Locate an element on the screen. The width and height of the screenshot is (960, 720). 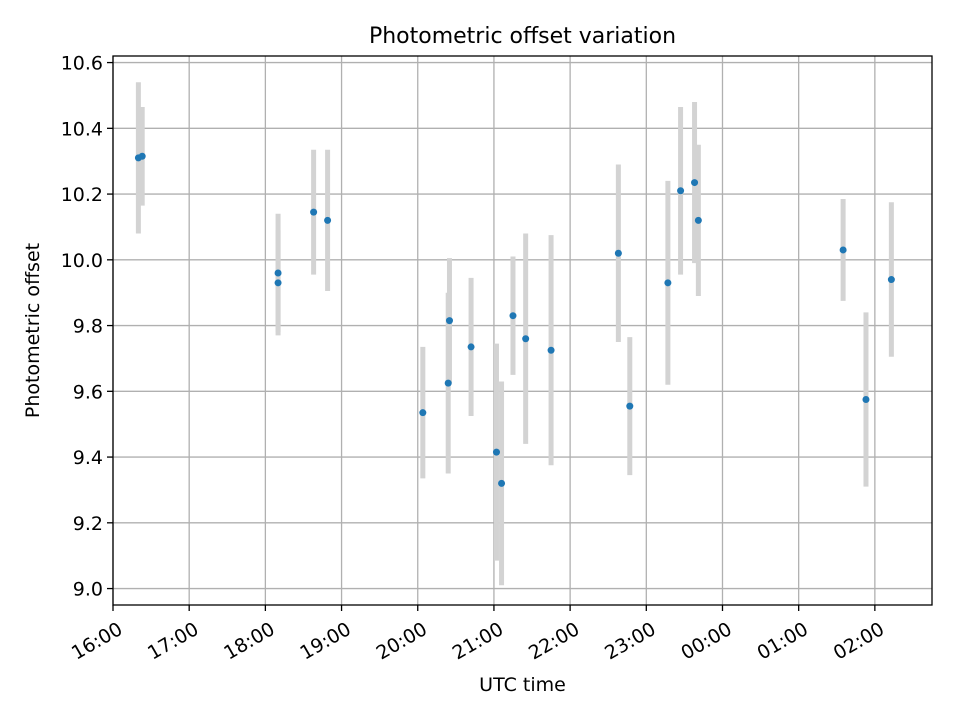
y-tick-label: 9.8 is located at coordinates (88, 327).